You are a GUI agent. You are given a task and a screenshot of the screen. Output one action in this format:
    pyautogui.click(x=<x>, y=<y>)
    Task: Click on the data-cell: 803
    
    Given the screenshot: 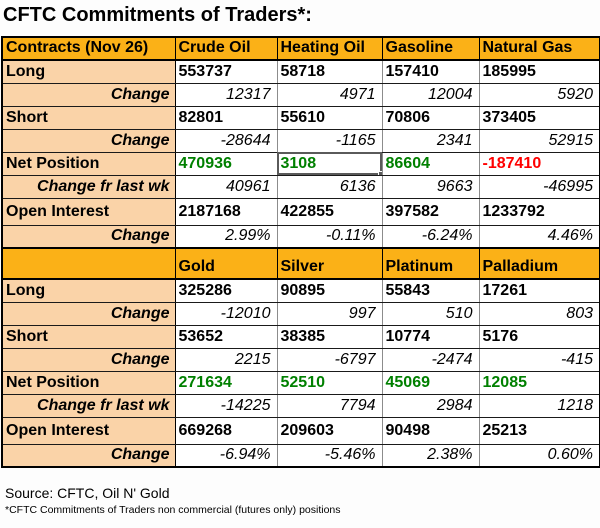 What is the action you would take?
    pyautogui.click(x=539, y=313)
    